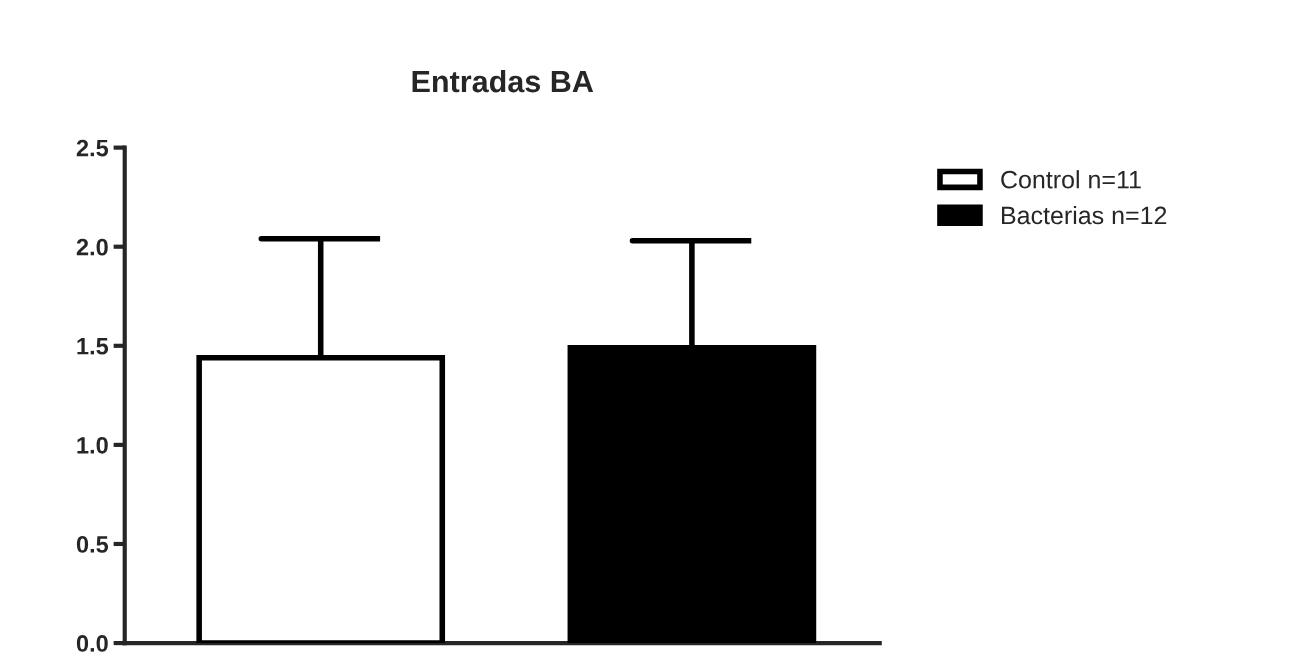  Describe the element at coordinates (503, 81) in the screenshot. I see `chart-title: Entradas BA` at that location.